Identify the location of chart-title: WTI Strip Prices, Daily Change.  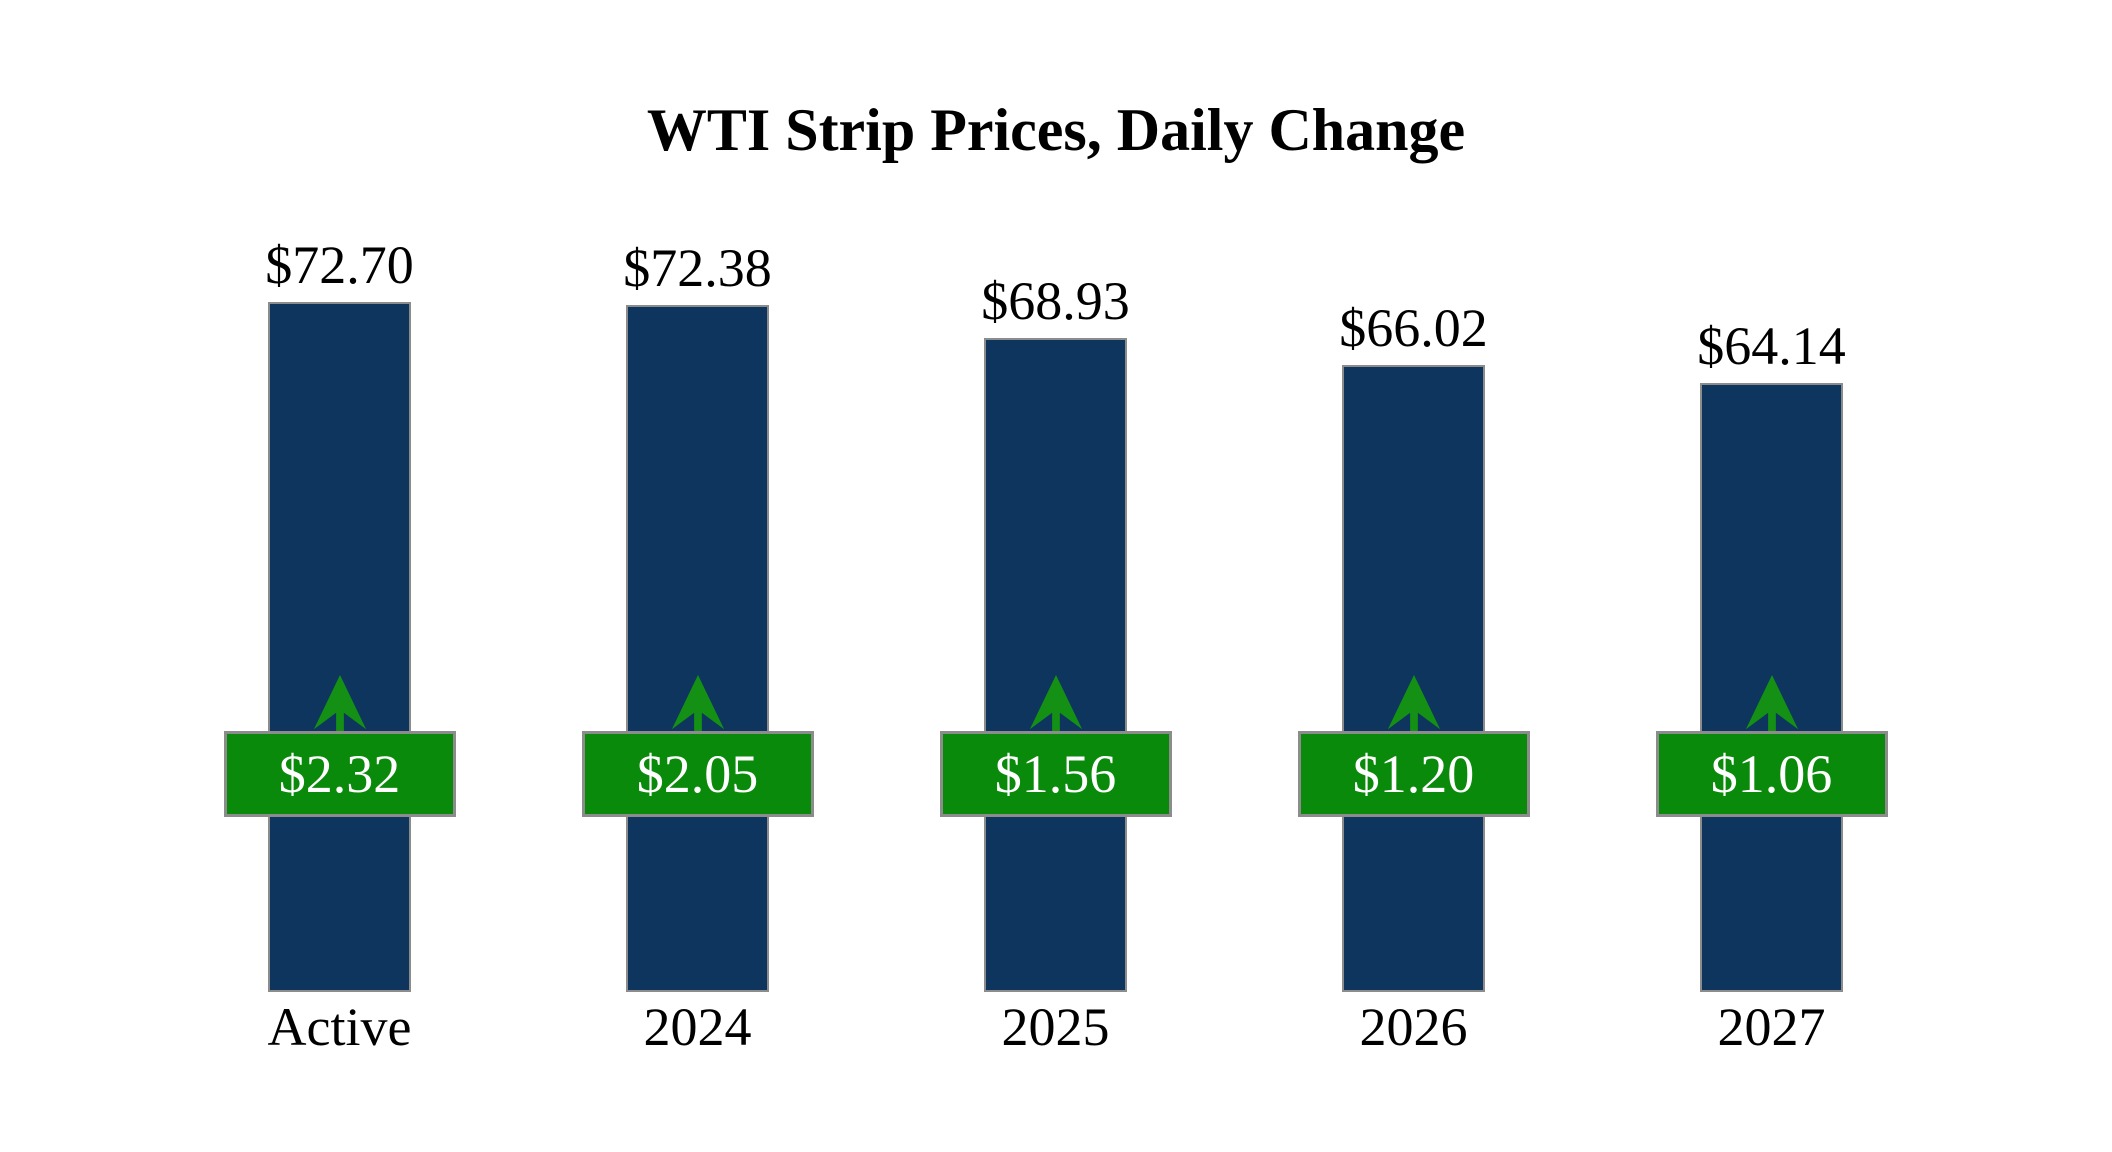
(1056, 130).